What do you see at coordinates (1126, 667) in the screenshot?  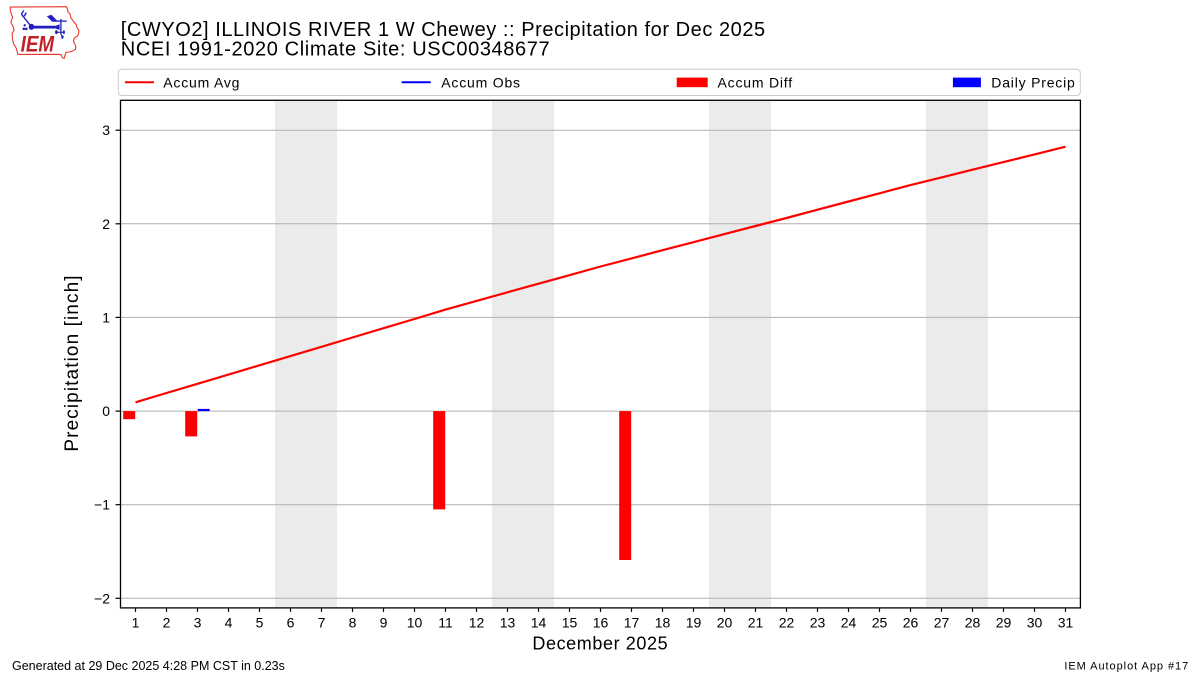 I see `svg-text: IEM Autoplot App #17` at bounding box center [1126, 667].